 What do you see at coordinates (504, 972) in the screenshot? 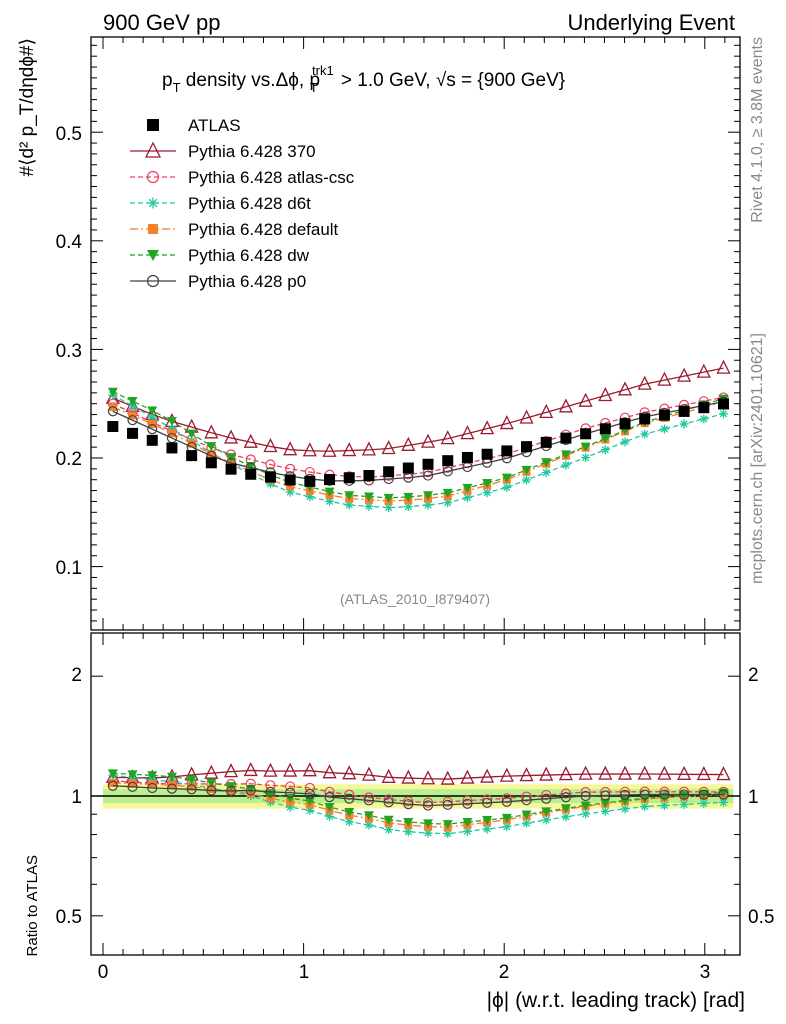
I see `xtick-label-2: 2` at bounding box center [504, 972].